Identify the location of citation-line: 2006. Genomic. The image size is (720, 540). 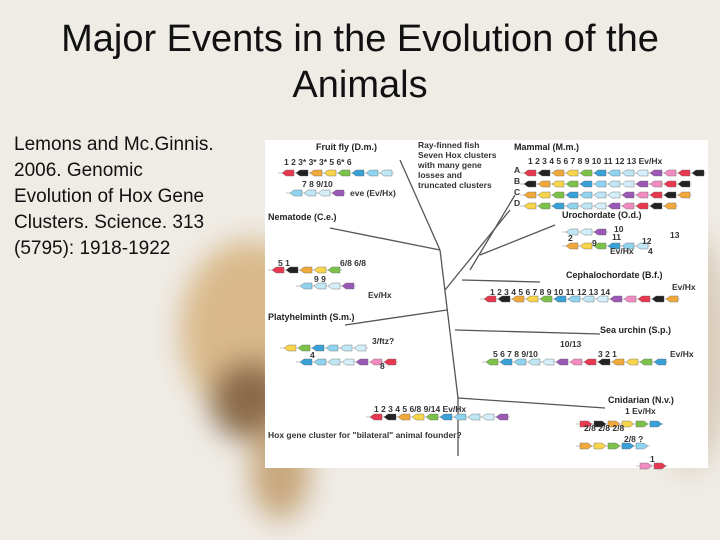
(78, 170).